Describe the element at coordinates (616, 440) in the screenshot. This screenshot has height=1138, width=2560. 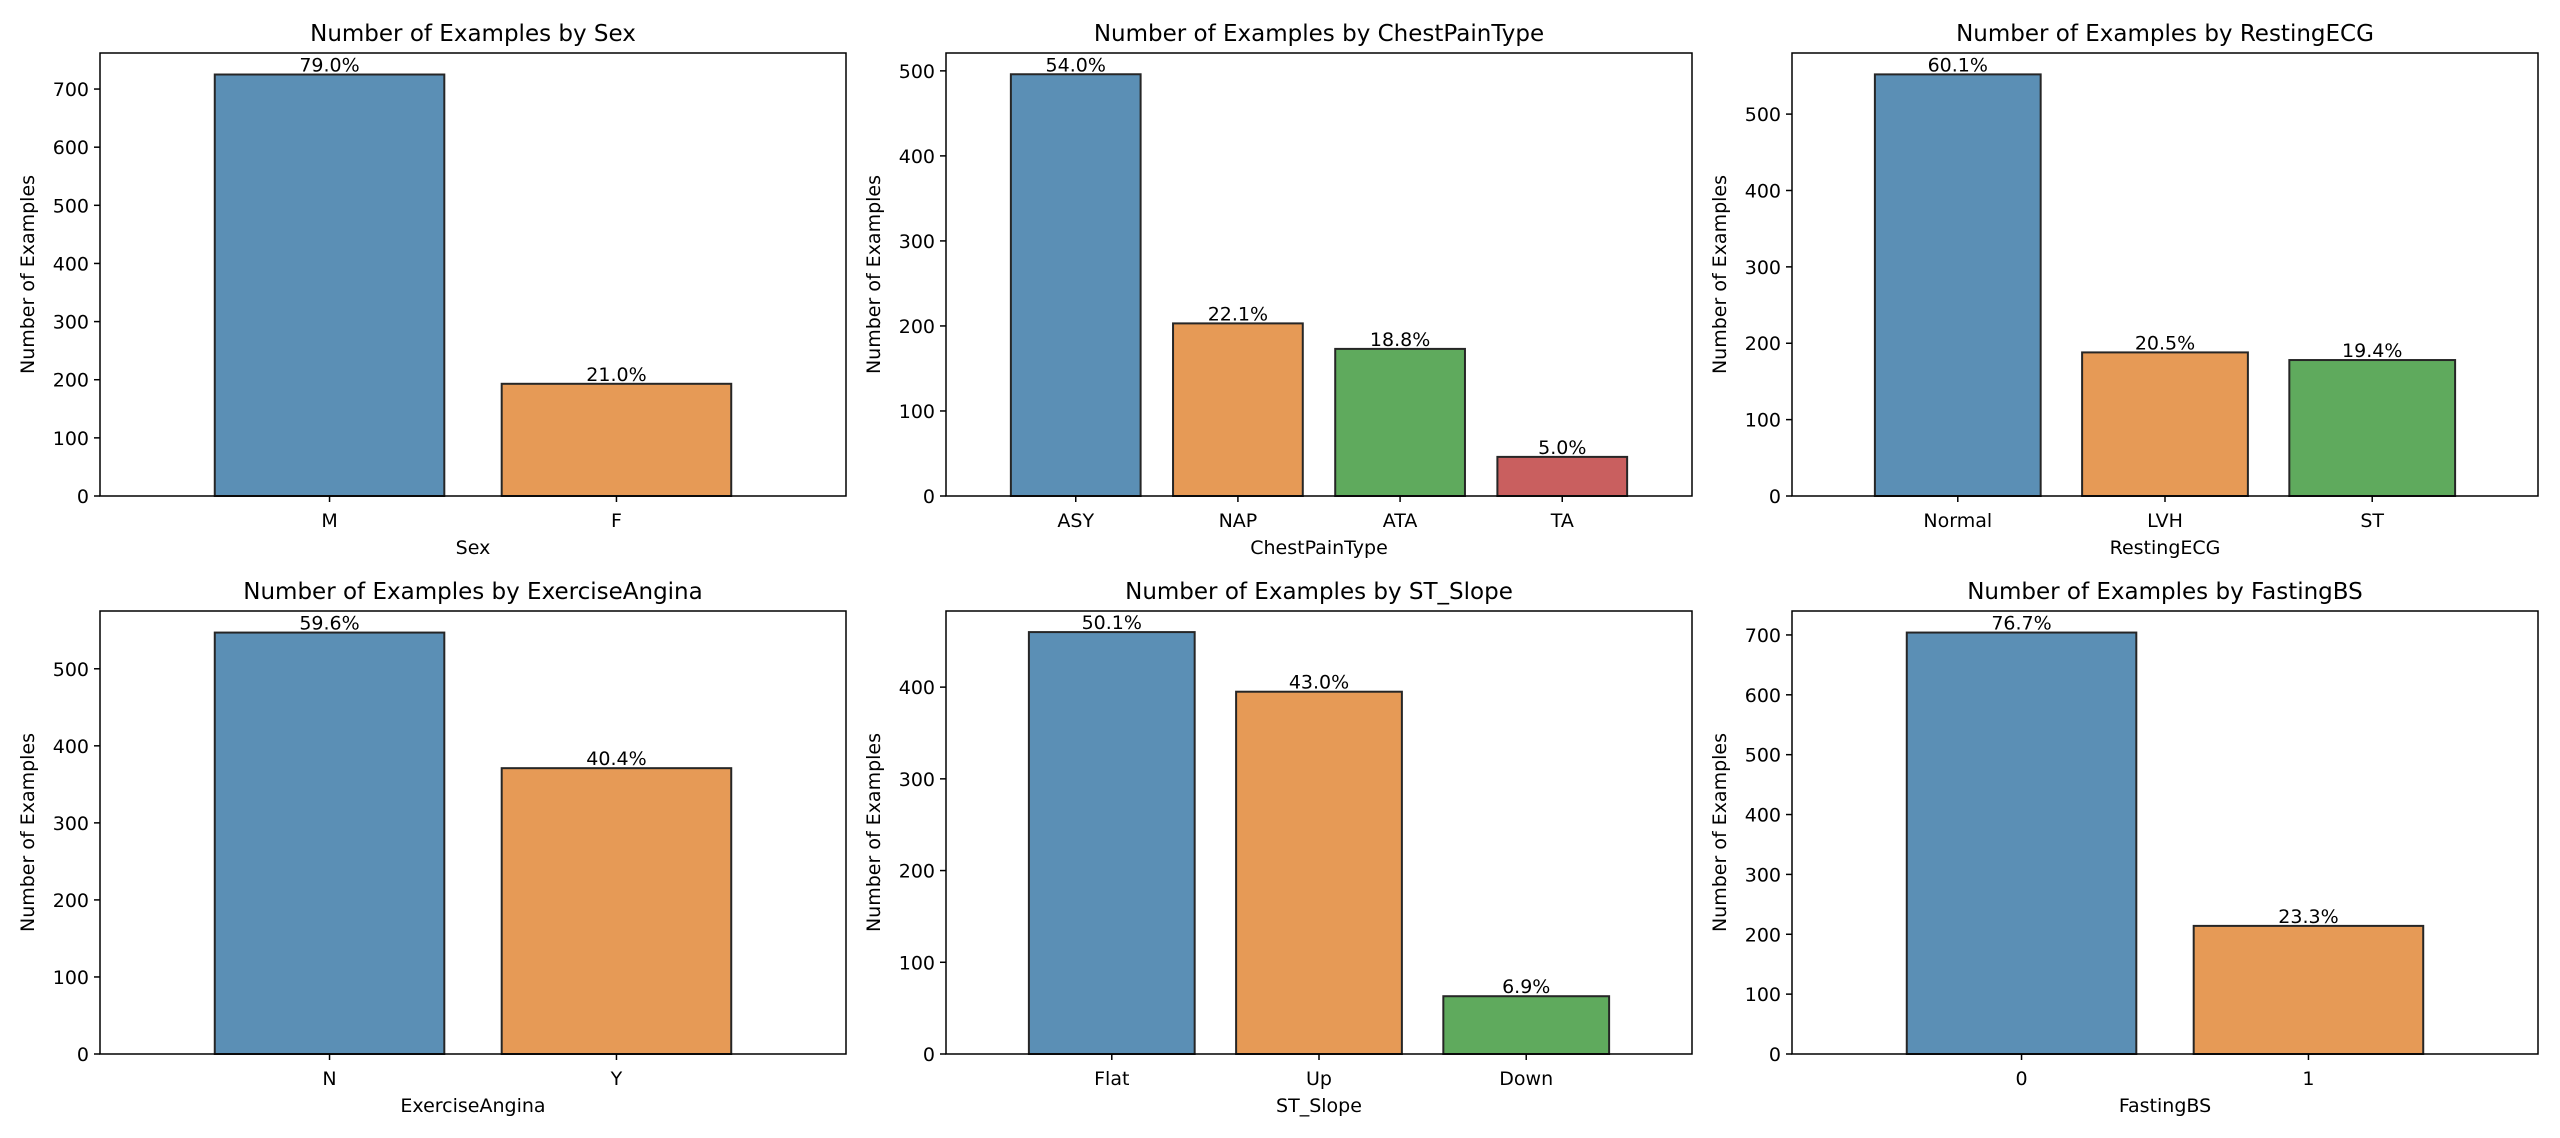
I see `bar-F` at that location.